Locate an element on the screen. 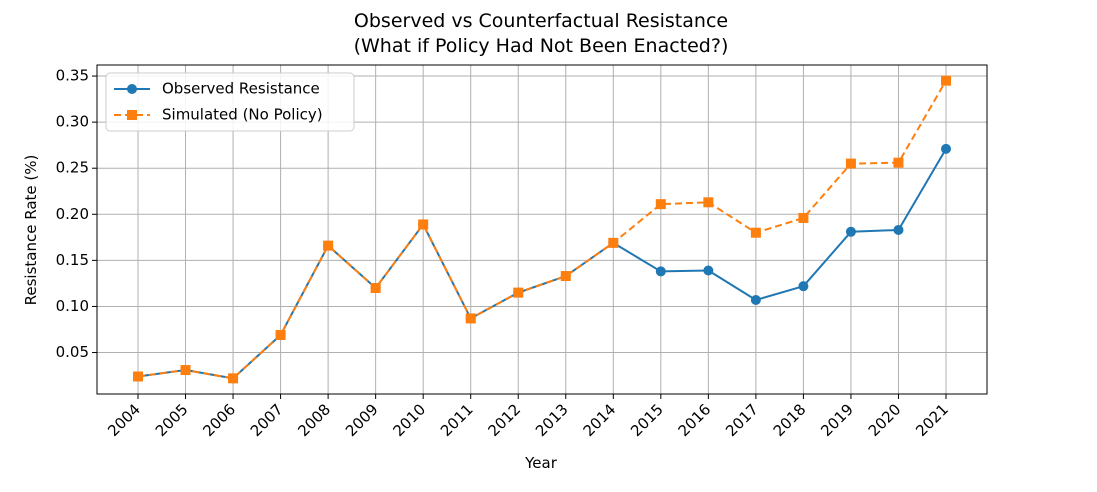 Image resolution: width=1097 pixels, height=492 pixels. y-tick-label: 0.20 is located at coordinates (72, 214).